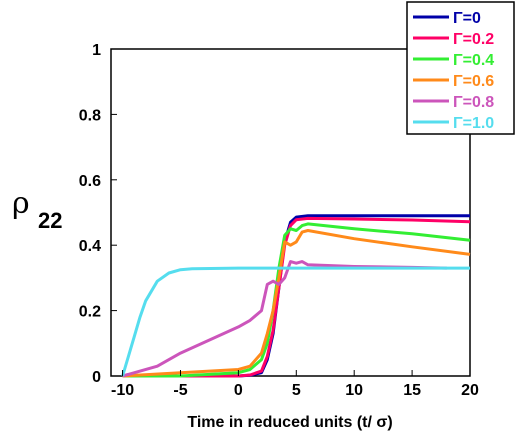  I want to click on x-tick-label: 20, so click(470, 390).